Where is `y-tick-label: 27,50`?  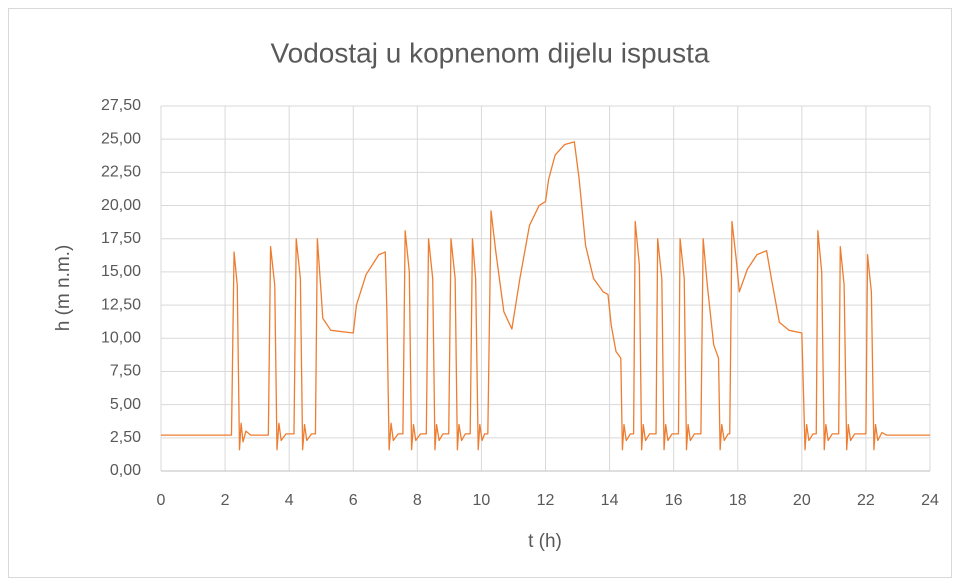 y-tick-label: 27,50 is located at coordinates (121, 105).